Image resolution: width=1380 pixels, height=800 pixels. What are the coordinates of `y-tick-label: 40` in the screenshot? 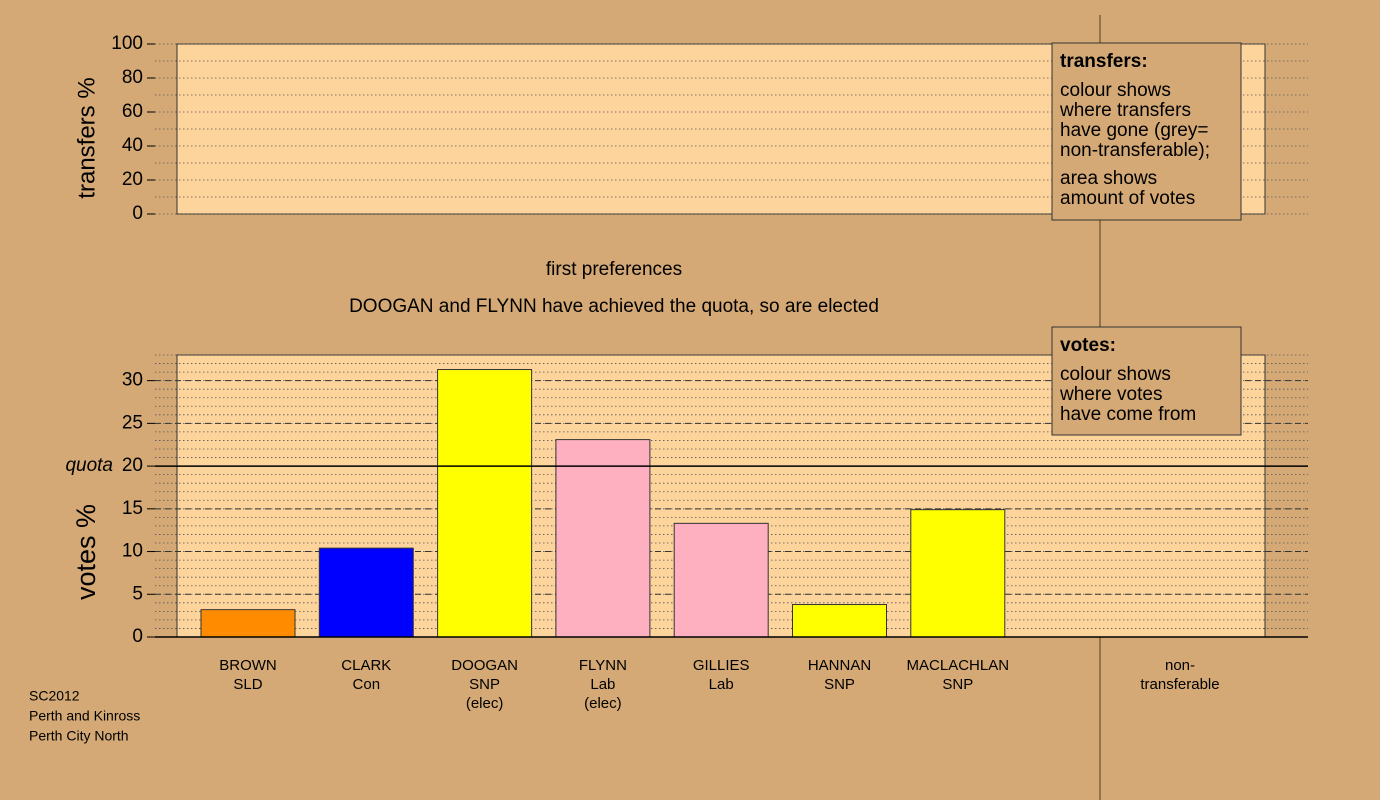 It's located at (132, 145).